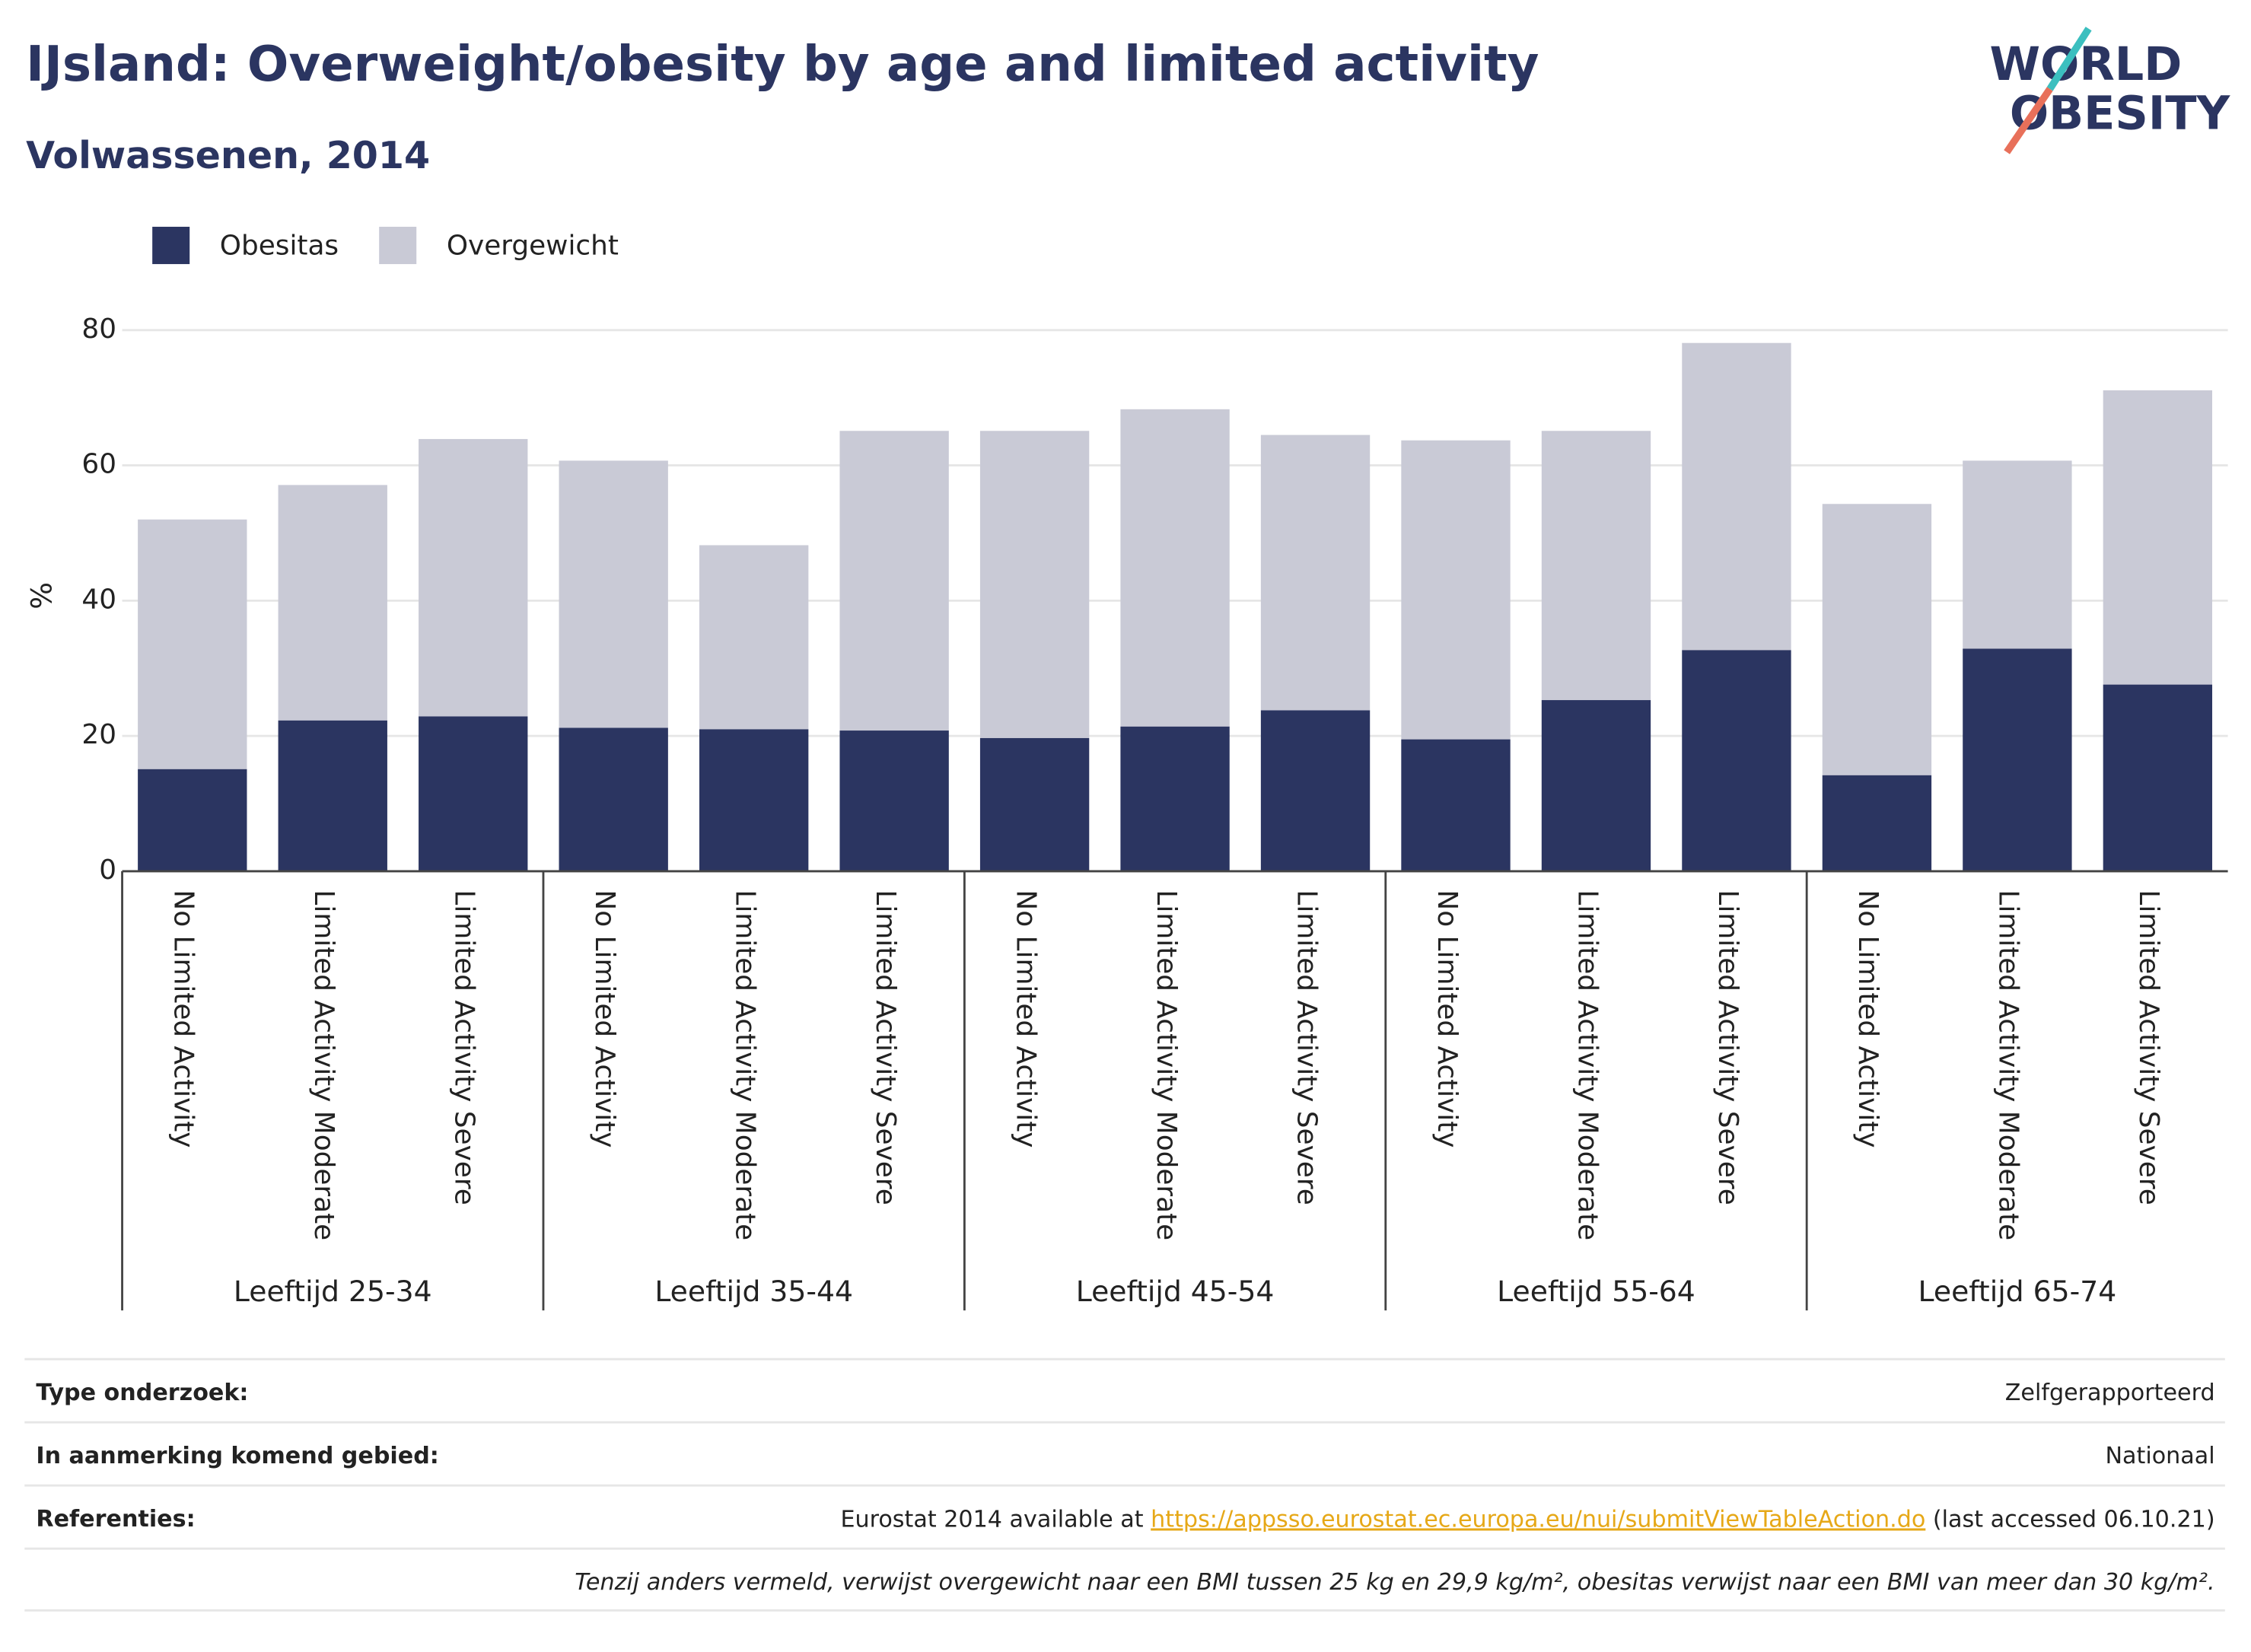 The image size is (2251, 1652). Describe the element at coordinates (991, 1519) in the screenshot. I see `ref-text: Eurostat 2014 available at` at that location.